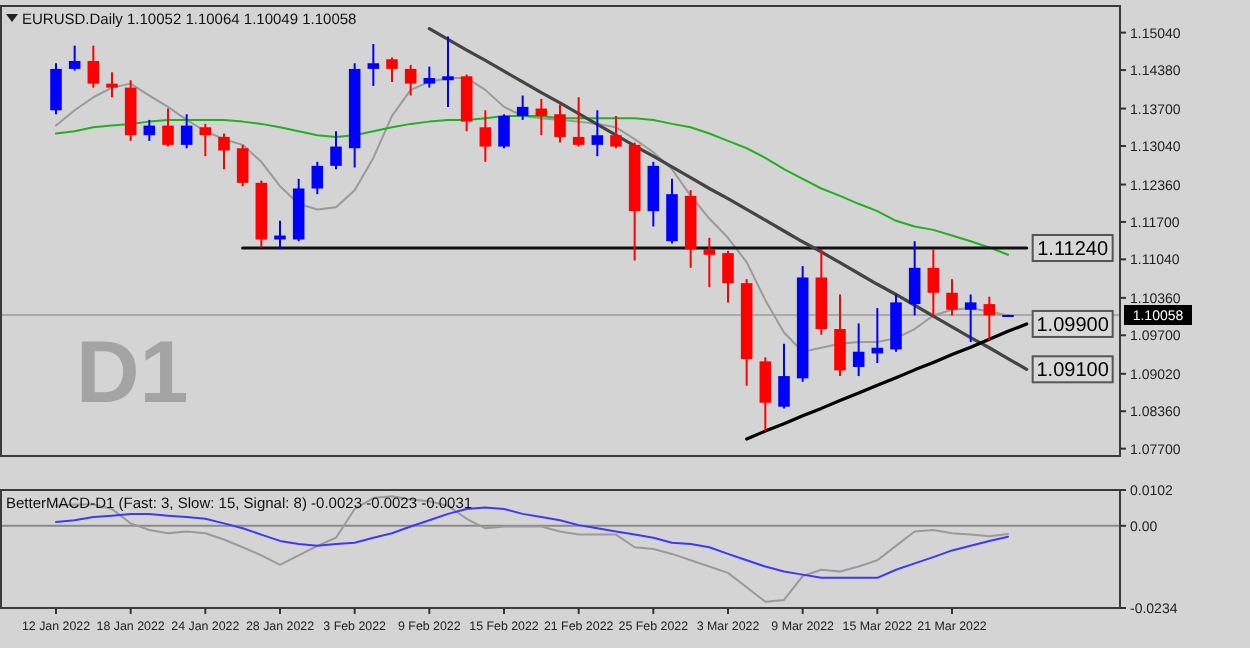 This screenshot has height=648, width=1250. What do you see at coordinates (1073, 325) in the screenshot?
I see `series-label: 1.09900` at bounding box center [1073, 325].